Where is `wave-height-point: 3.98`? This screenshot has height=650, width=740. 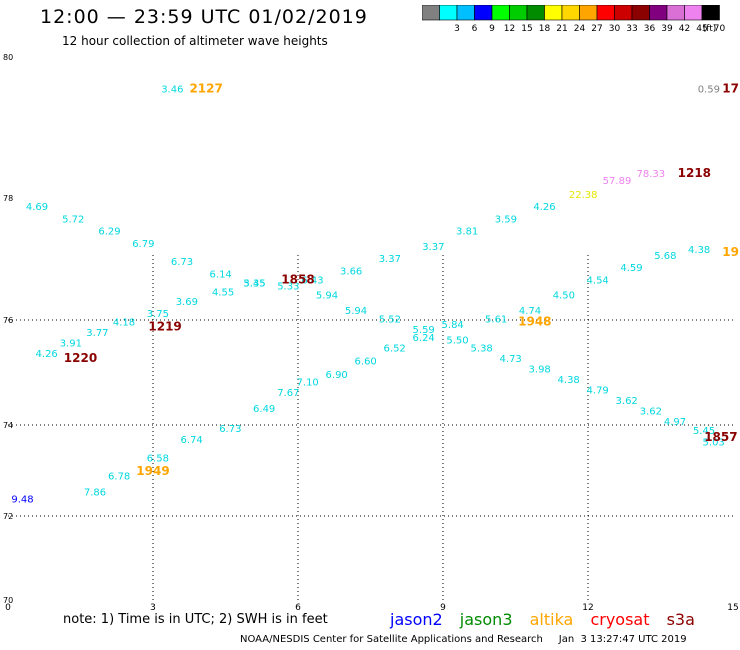
wave-height-point: 3.98 is located at coordinates (540, 370).